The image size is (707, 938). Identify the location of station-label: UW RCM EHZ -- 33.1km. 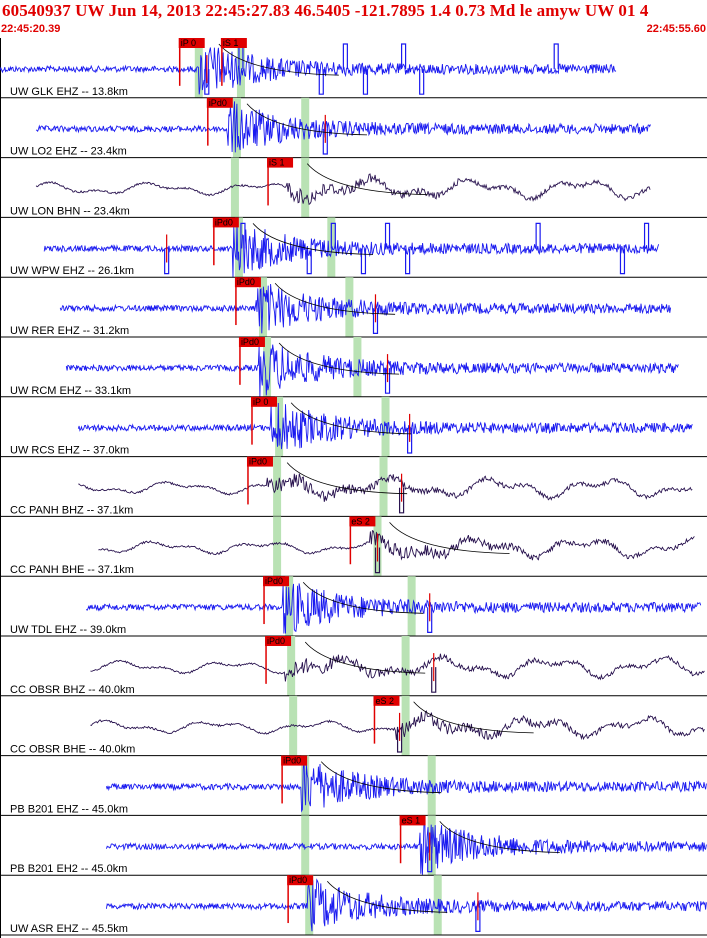
(70, 391).